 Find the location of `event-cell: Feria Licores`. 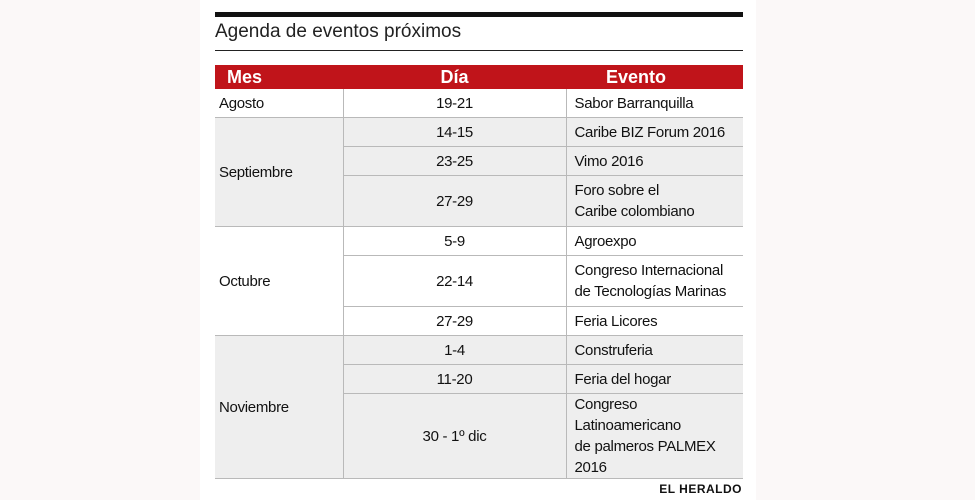

event-cell: Feria Licores is located at coordinates (654, 321).